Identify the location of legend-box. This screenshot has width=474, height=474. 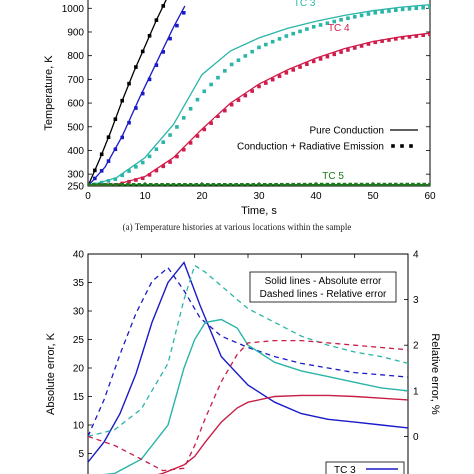
(320, 135).